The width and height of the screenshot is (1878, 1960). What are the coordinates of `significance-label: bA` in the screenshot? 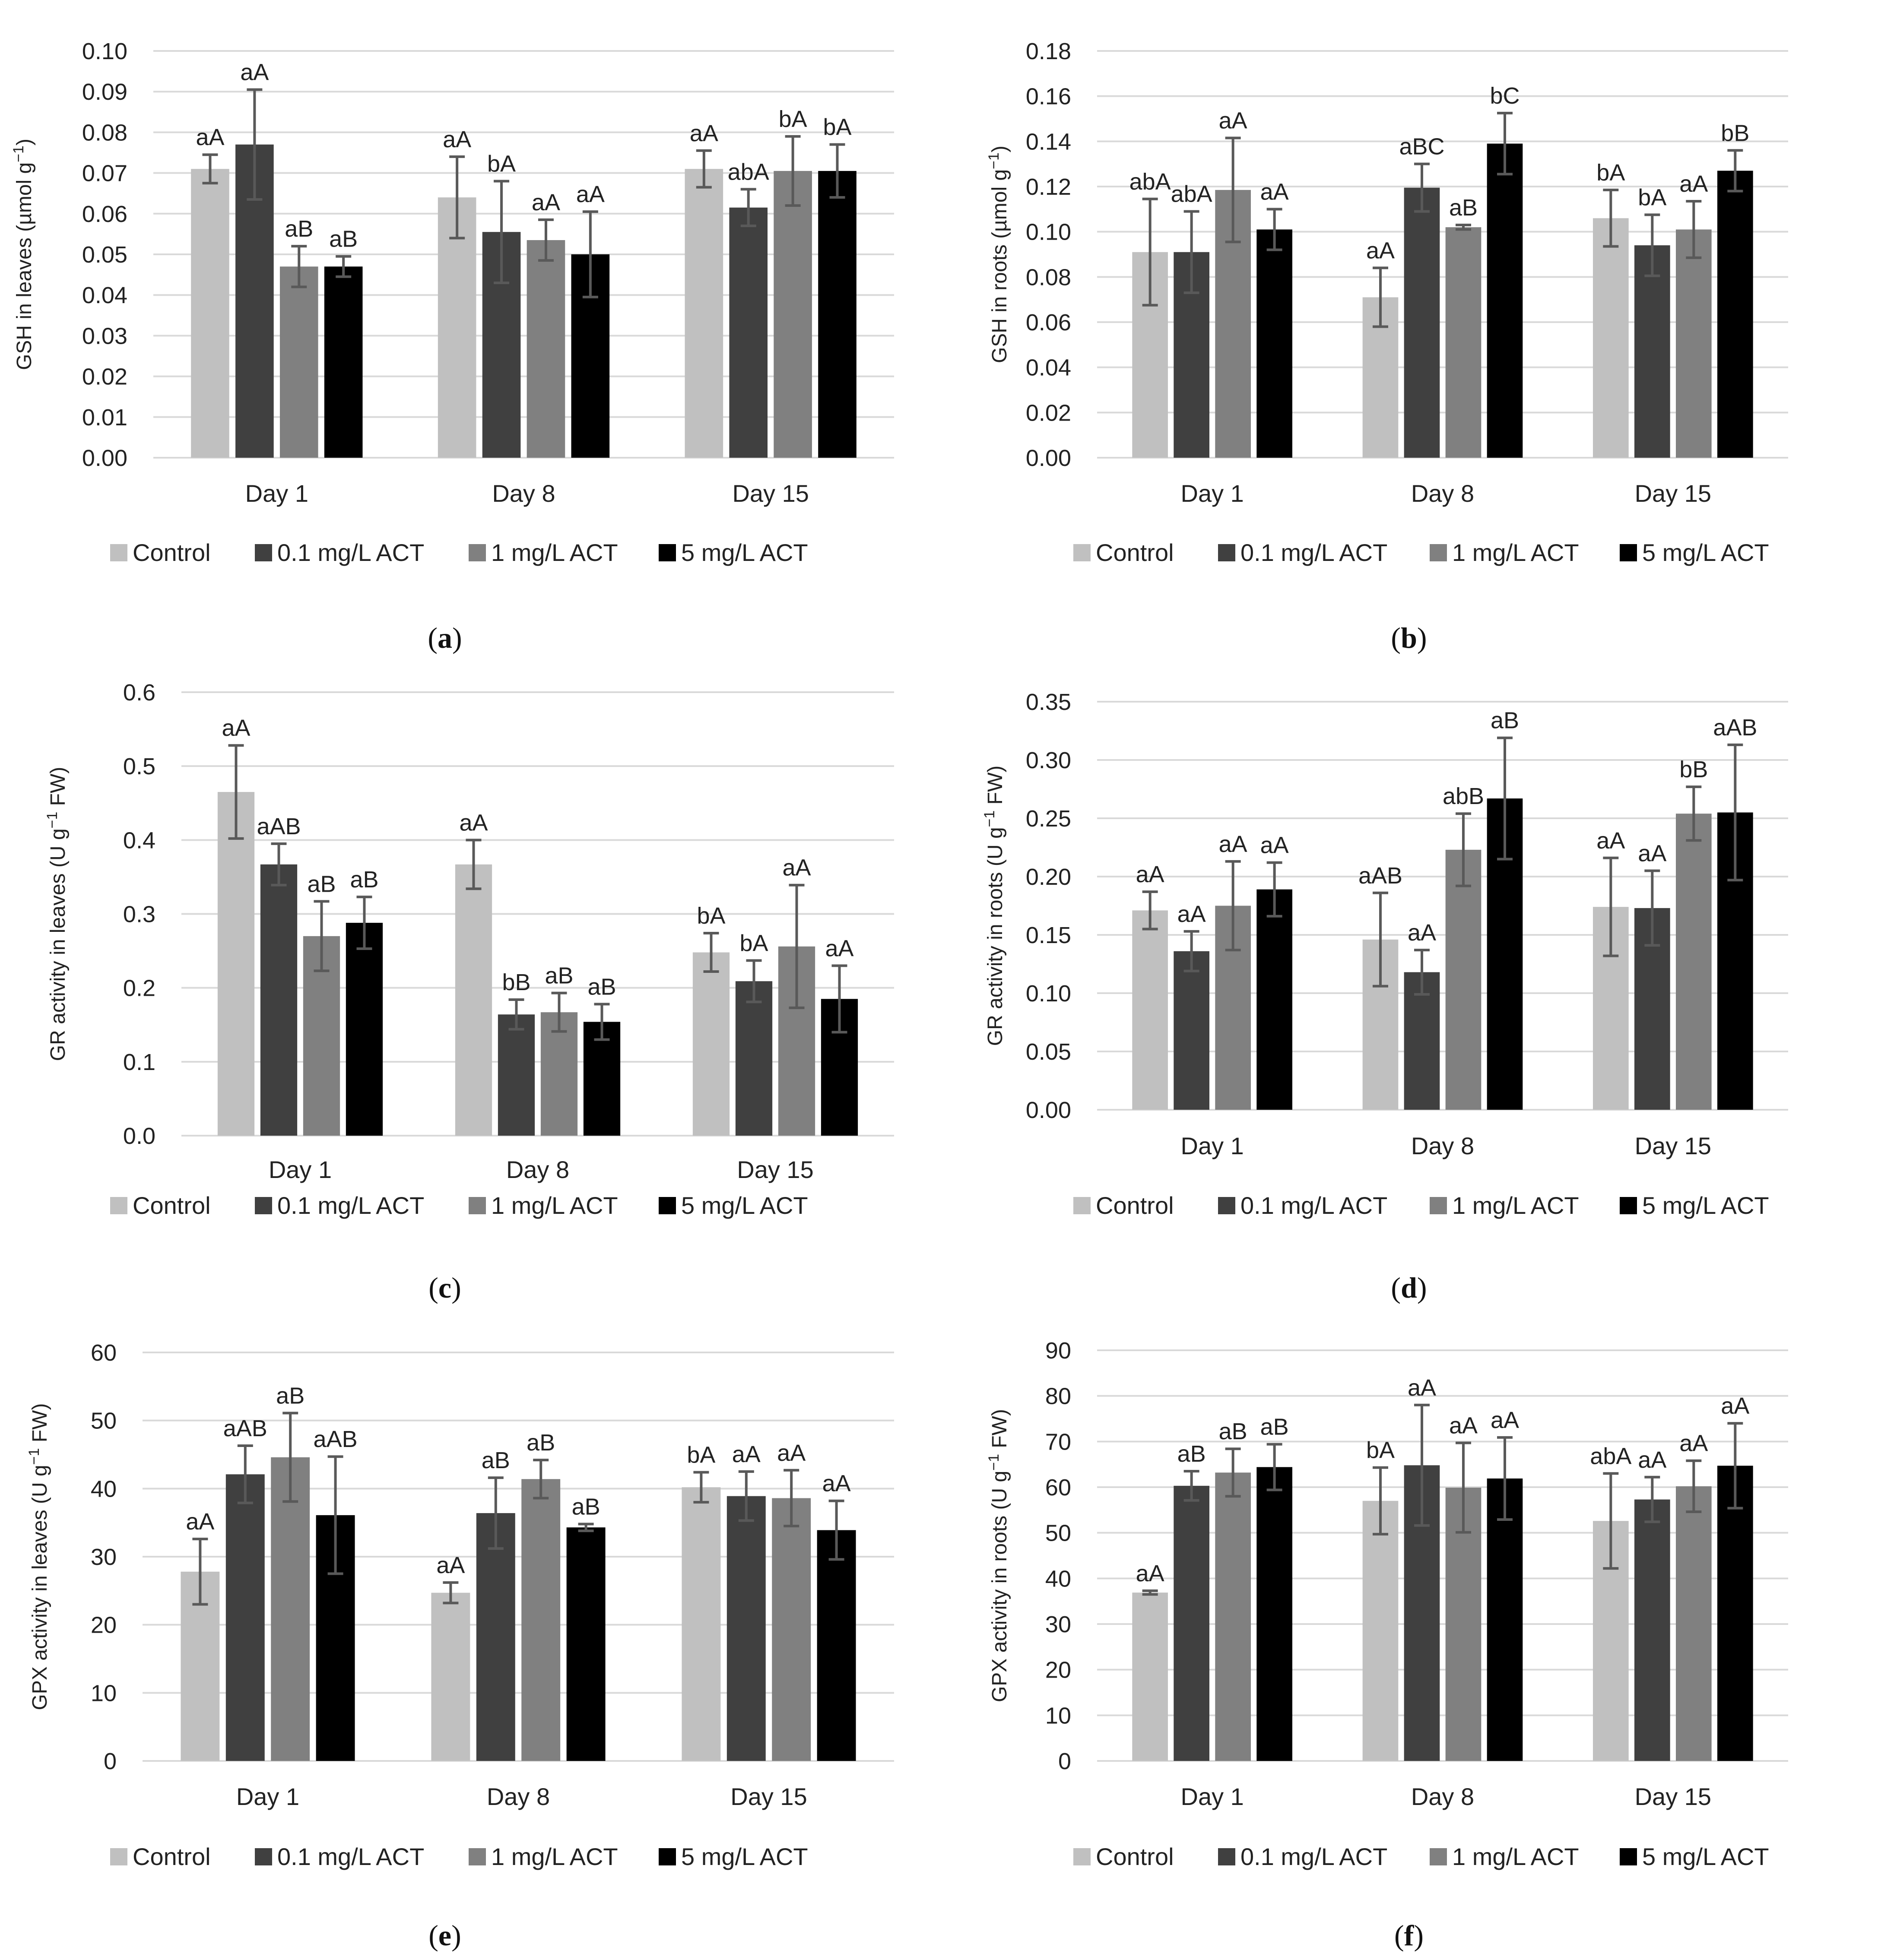 It's located at (1610, 173).